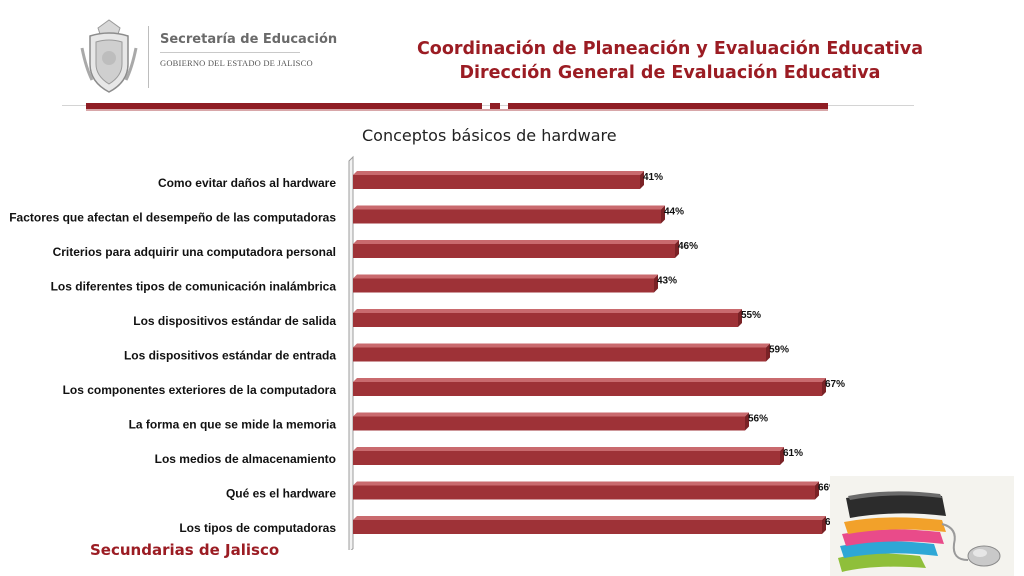 The height and width of the screenshot is (576, 1024). What do you see at coordinates (148, 57) in the screenshot?
I see `logo-divider` at bounding box center [148, 57].